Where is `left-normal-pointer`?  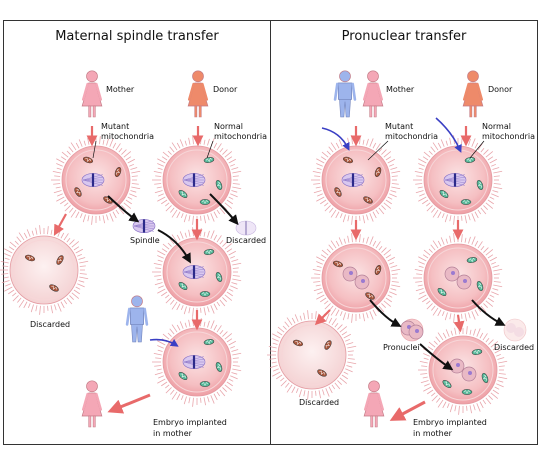 left-normal-pointer is located at coordinates (210, 149).